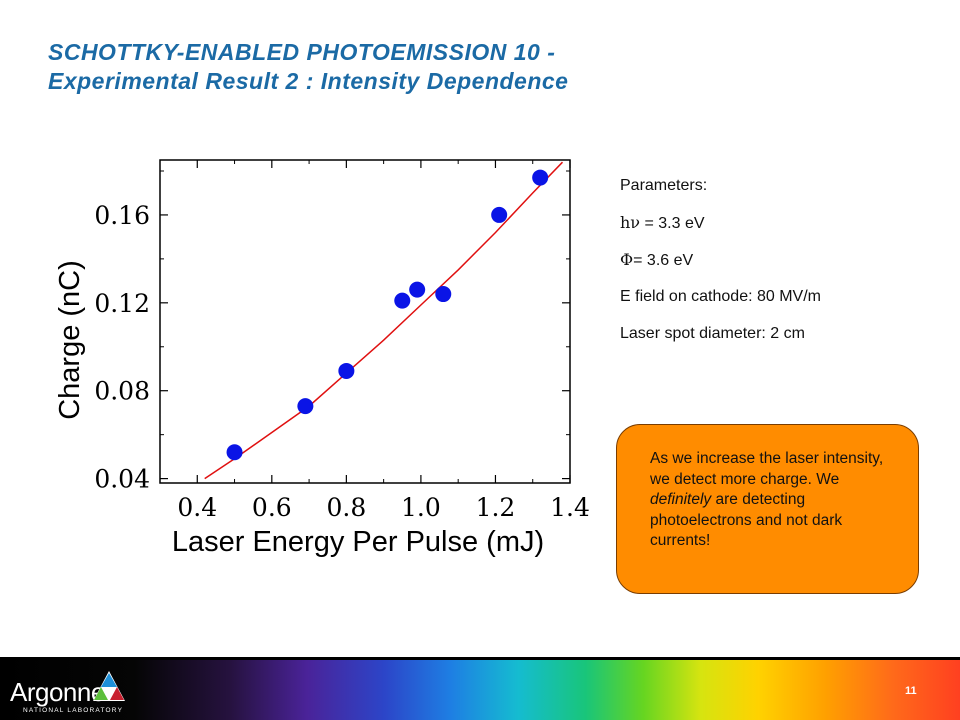 The width and height of the screenshot is (960, 720). What do you see at coordinates (911, 691) in the screenshot?
I see `page-number: 11` at bounding box center [911, 691].